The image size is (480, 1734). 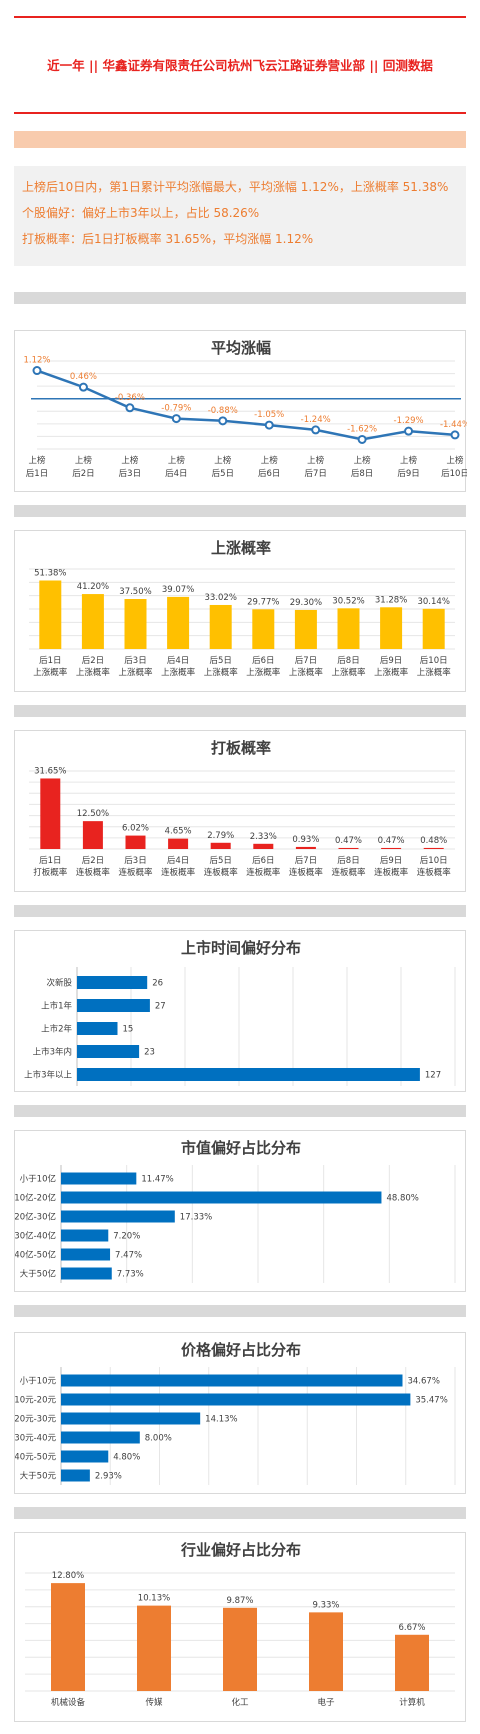 What do you see at coordinates (305, 840) in the screenshot?
I see `data-label: 0.93%` at bounding box center [305, 840].